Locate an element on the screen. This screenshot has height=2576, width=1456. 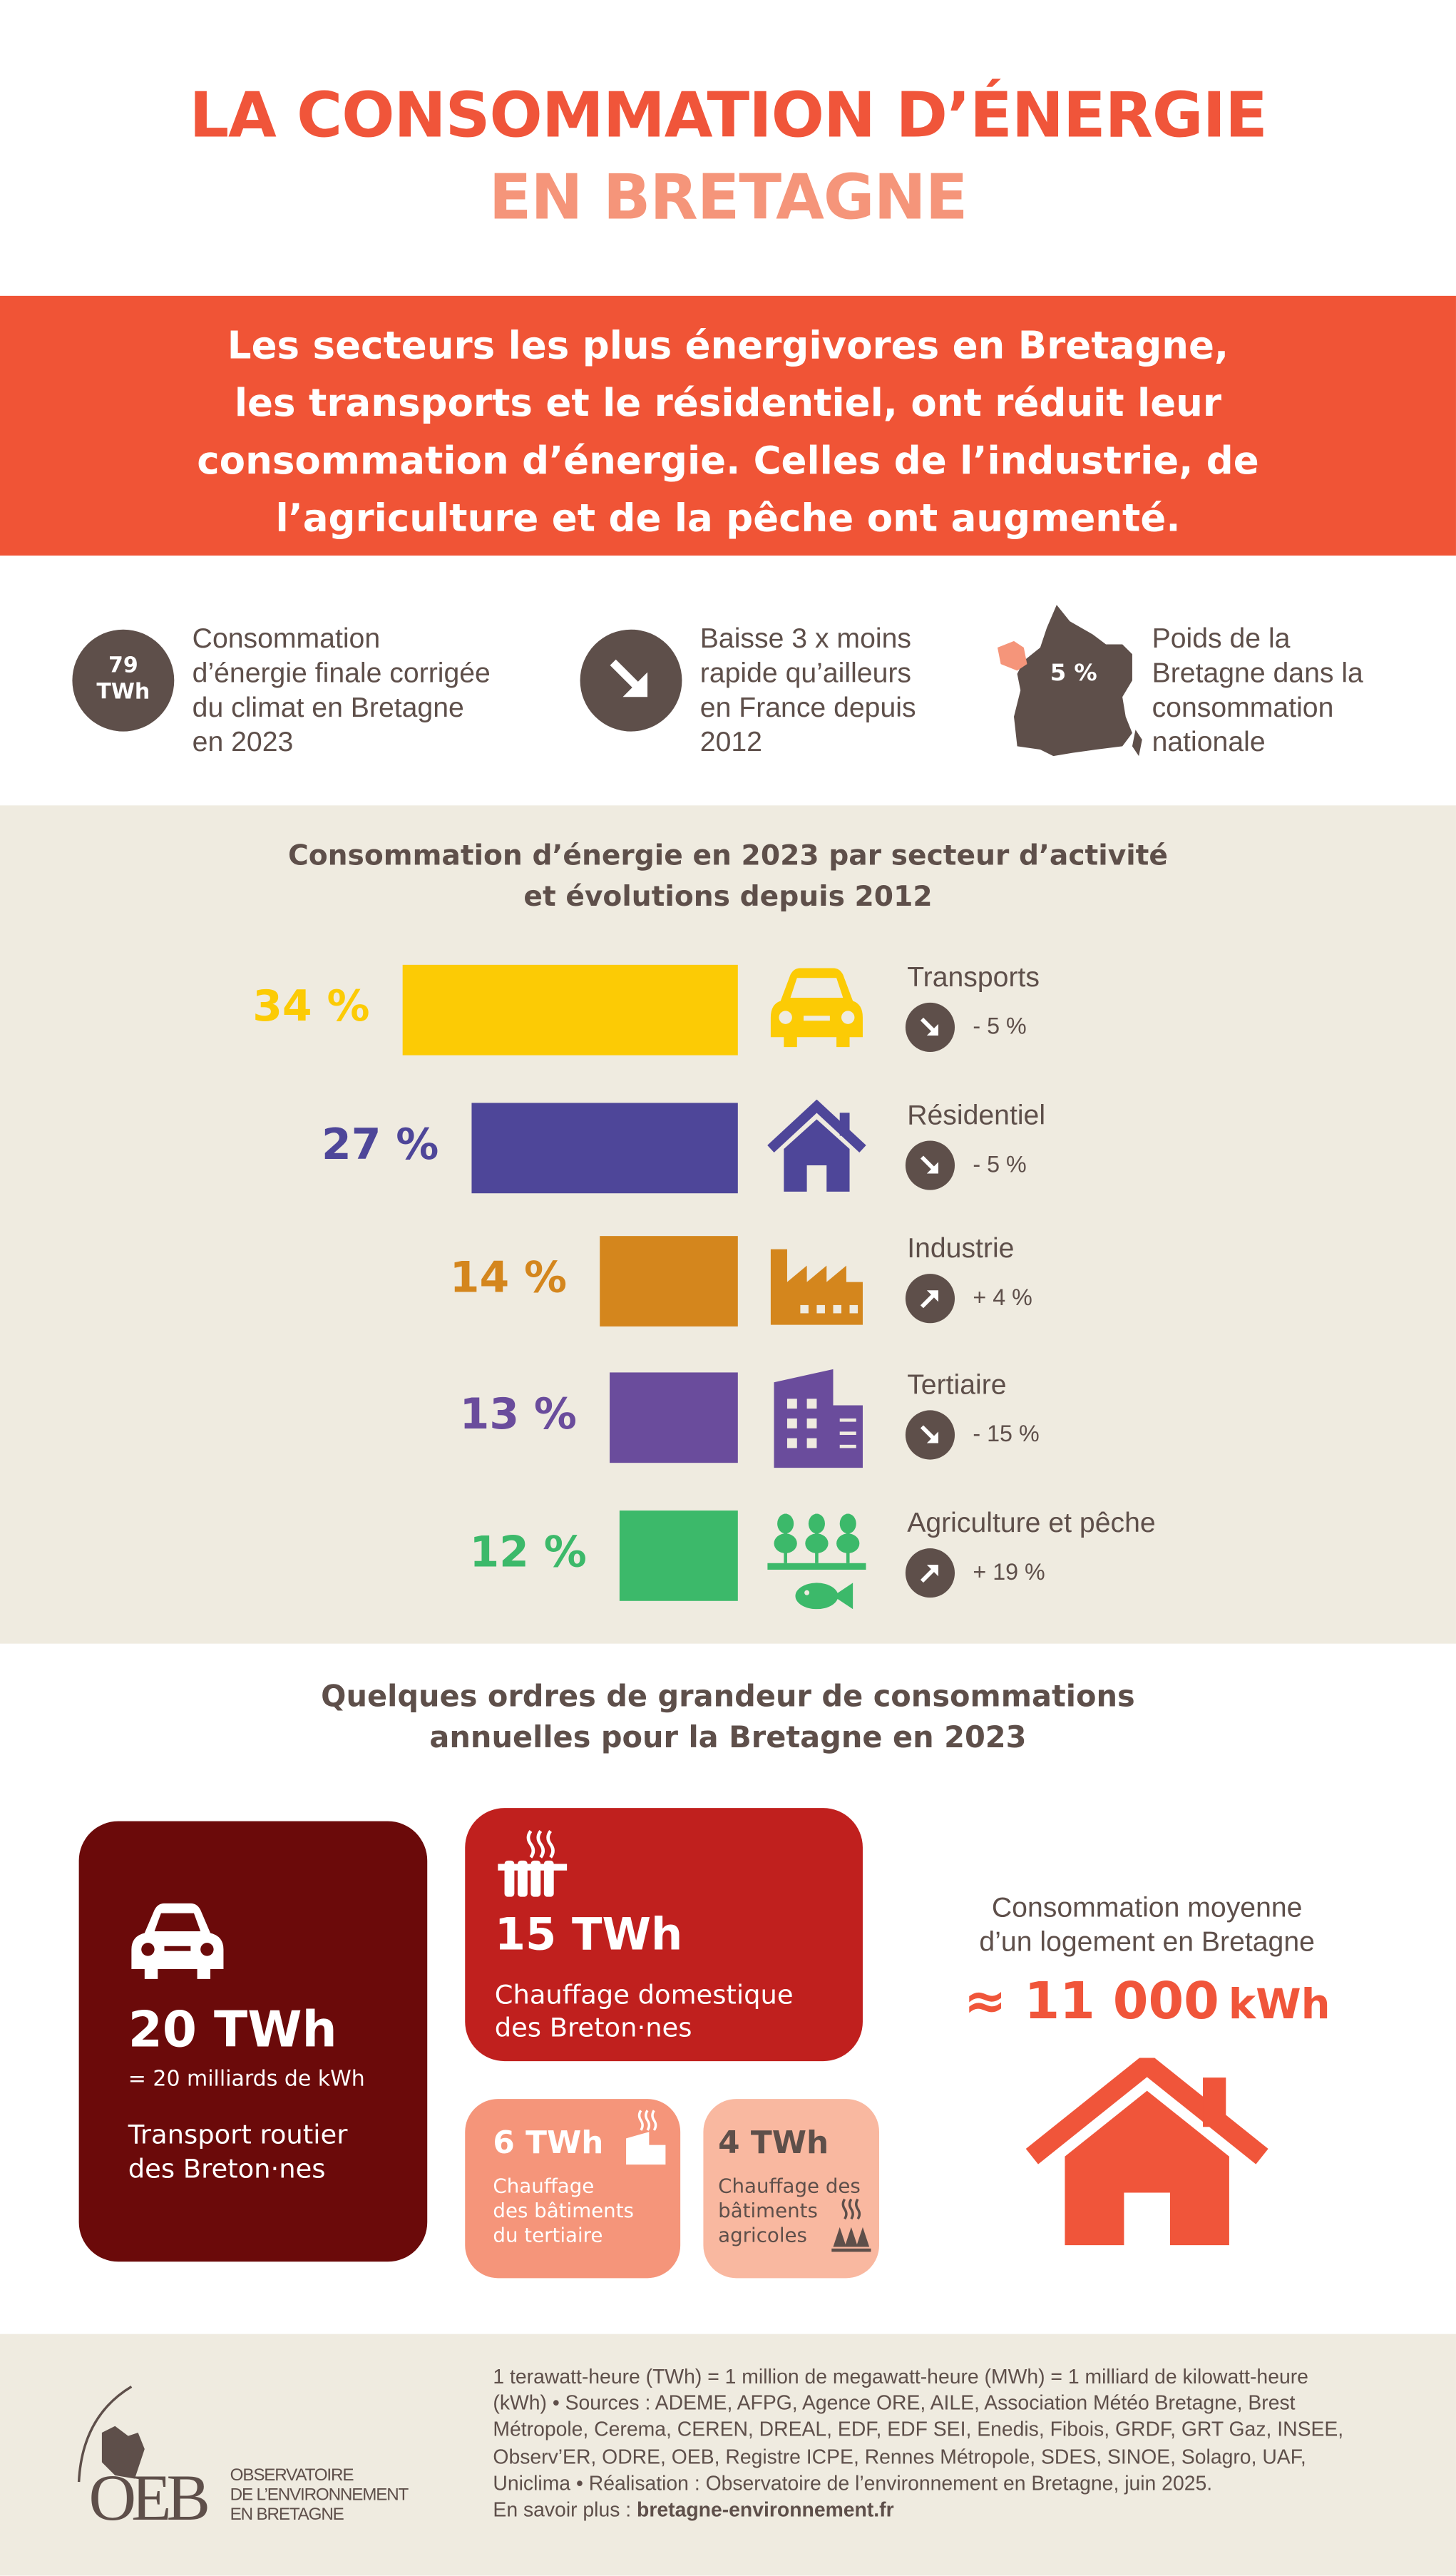
share-badge: 5 % is located at coordinates (1073, 674).